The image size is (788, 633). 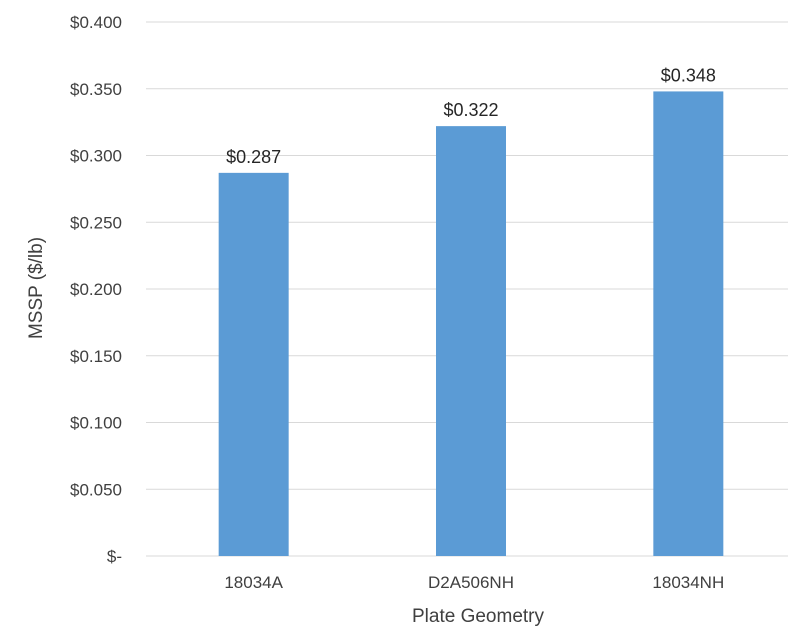 I want to click on bar-18034nh, so click(x=688, y=324).